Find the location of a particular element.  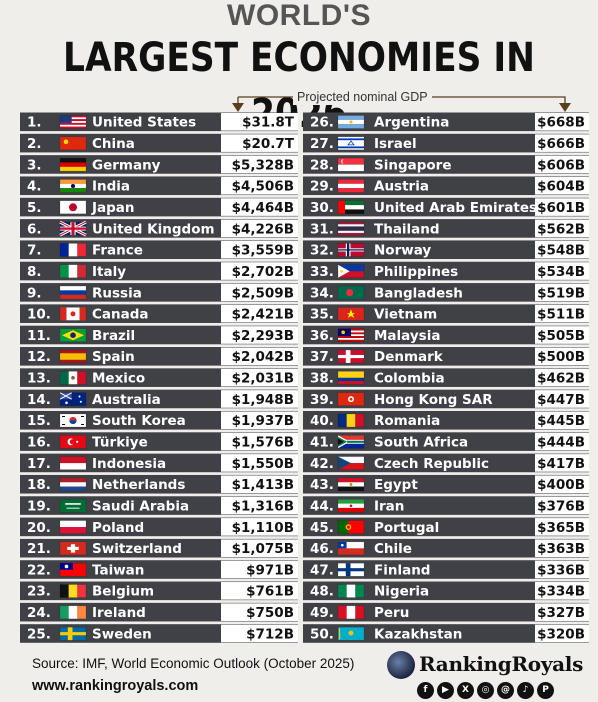

bd-flag-icon is located at coordinates (351, 292).